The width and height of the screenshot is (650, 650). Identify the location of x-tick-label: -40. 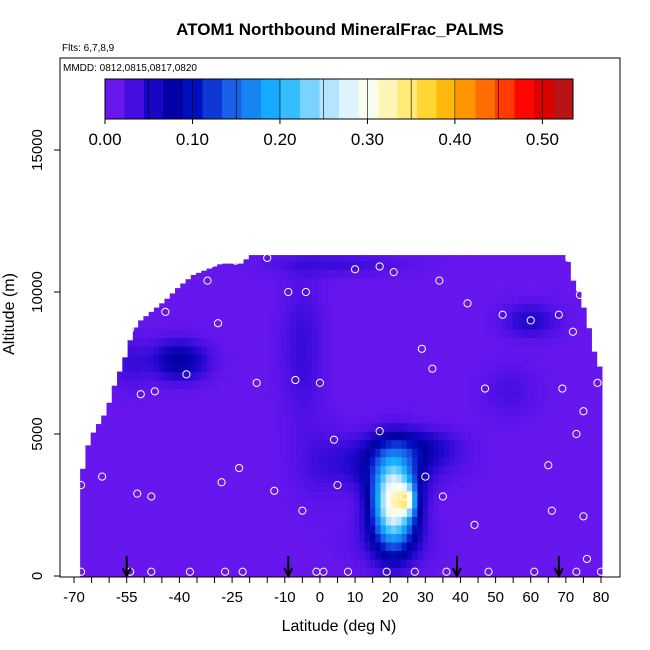
(180, 597).